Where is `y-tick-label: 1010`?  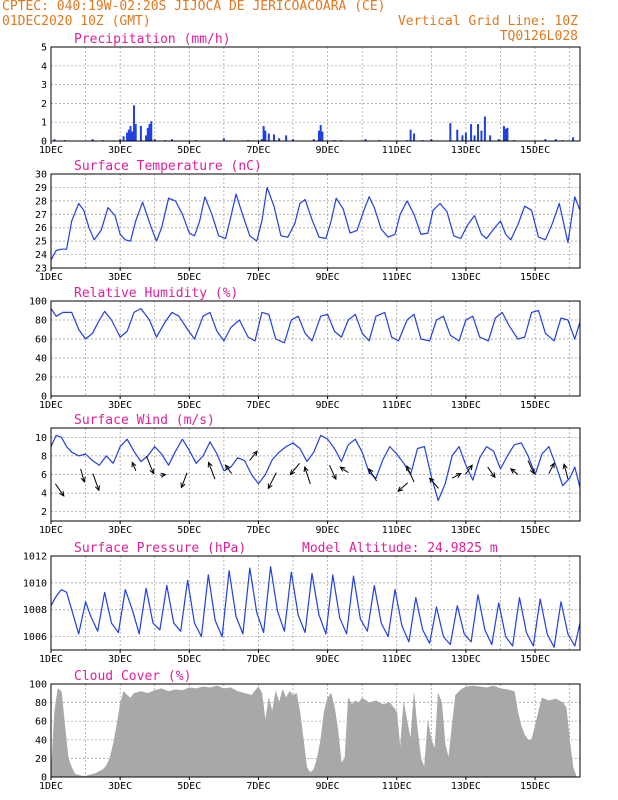
y-tick-label: 1010 is located at coordinates (35, 583).